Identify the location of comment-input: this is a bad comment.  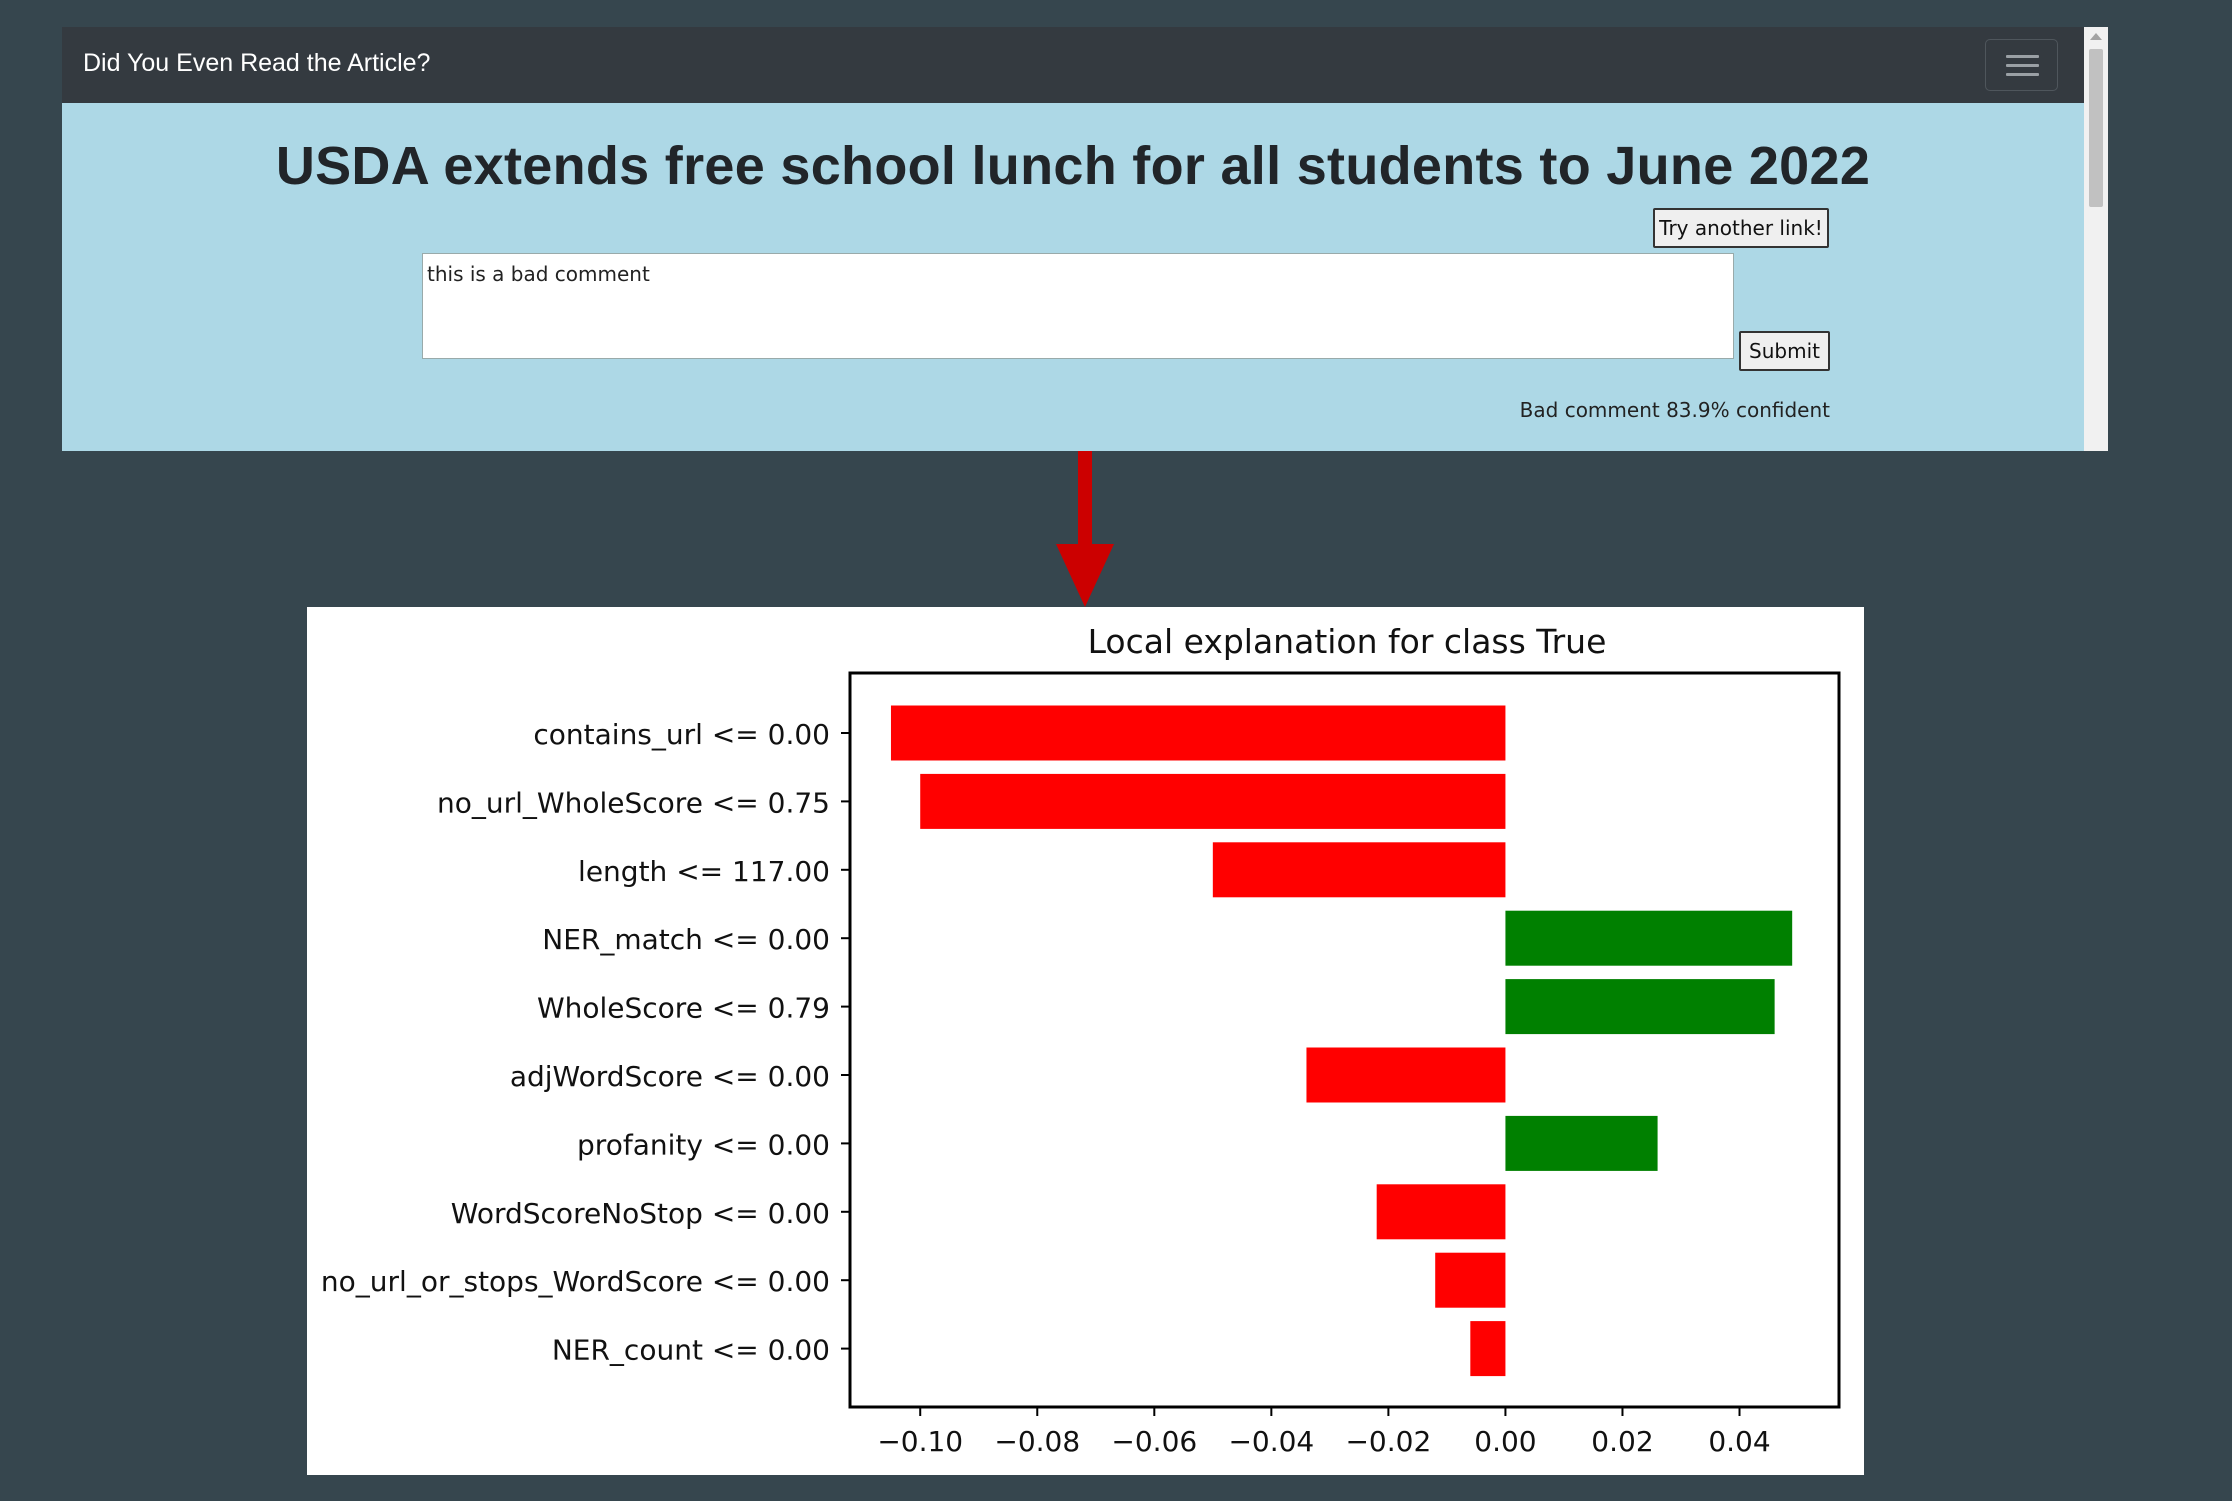
(1078, 306).